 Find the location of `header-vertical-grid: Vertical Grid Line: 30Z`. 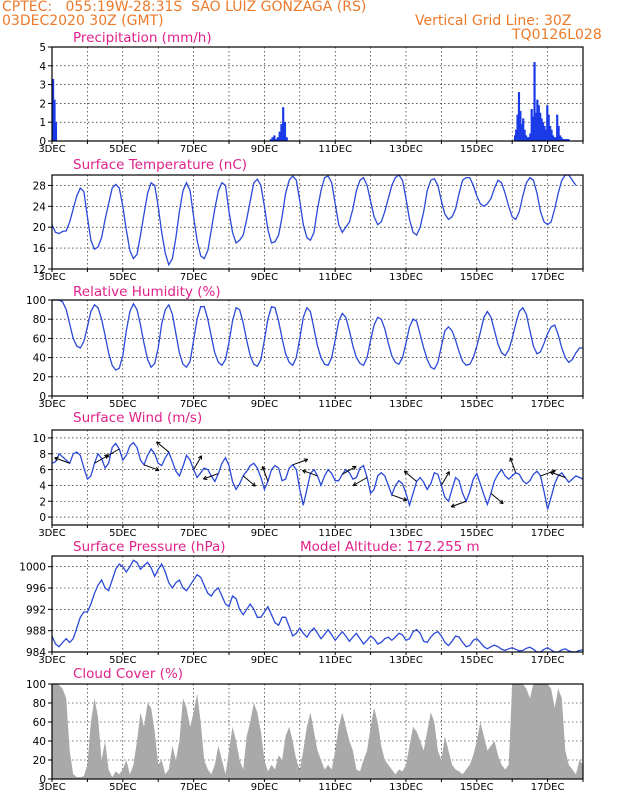

header-vertical-grid: Vertical Grid Line: 30Z is located at coordinates (493, 21).